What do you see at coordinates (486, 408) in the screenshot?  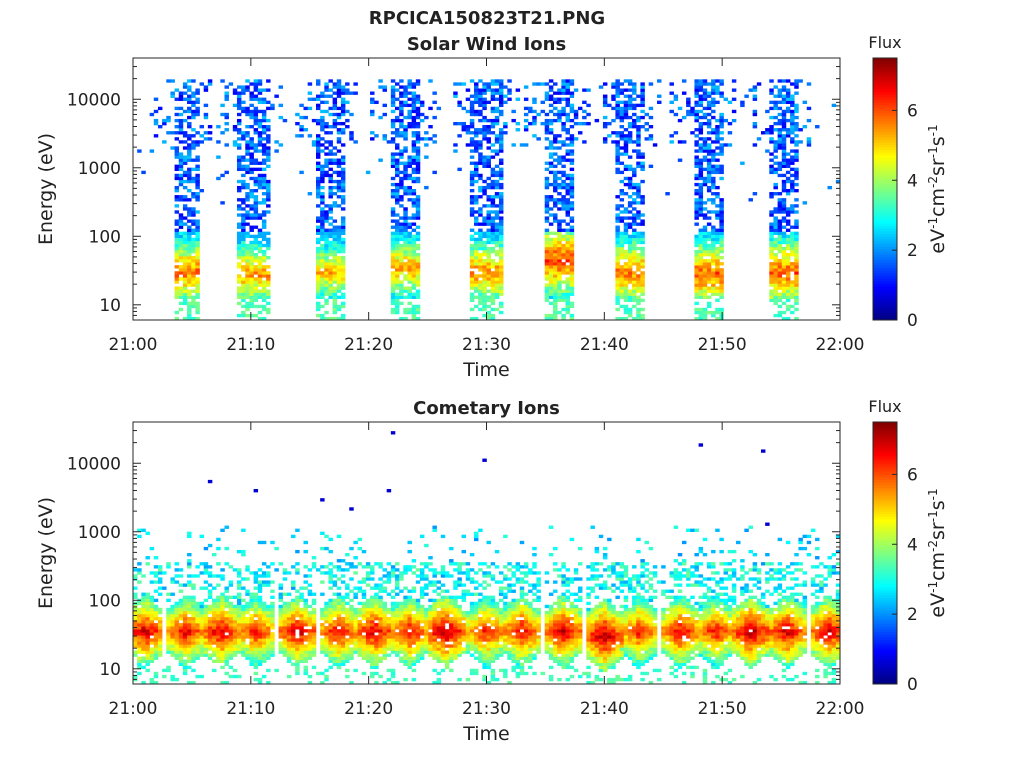 I see `panel-title: Cometary Ions` at bounding box center [486, 408].